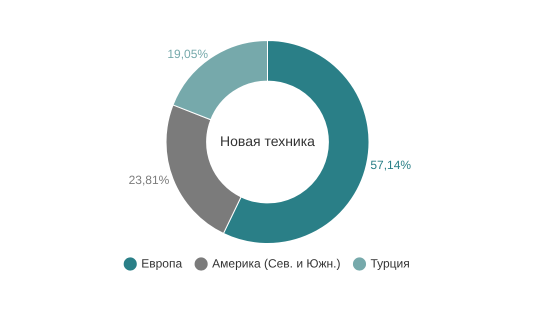  Describe the element at coordinates (276, 263) in the screenshot. I see `legend-label: Америка (Сев. и Южн.)` at that location.